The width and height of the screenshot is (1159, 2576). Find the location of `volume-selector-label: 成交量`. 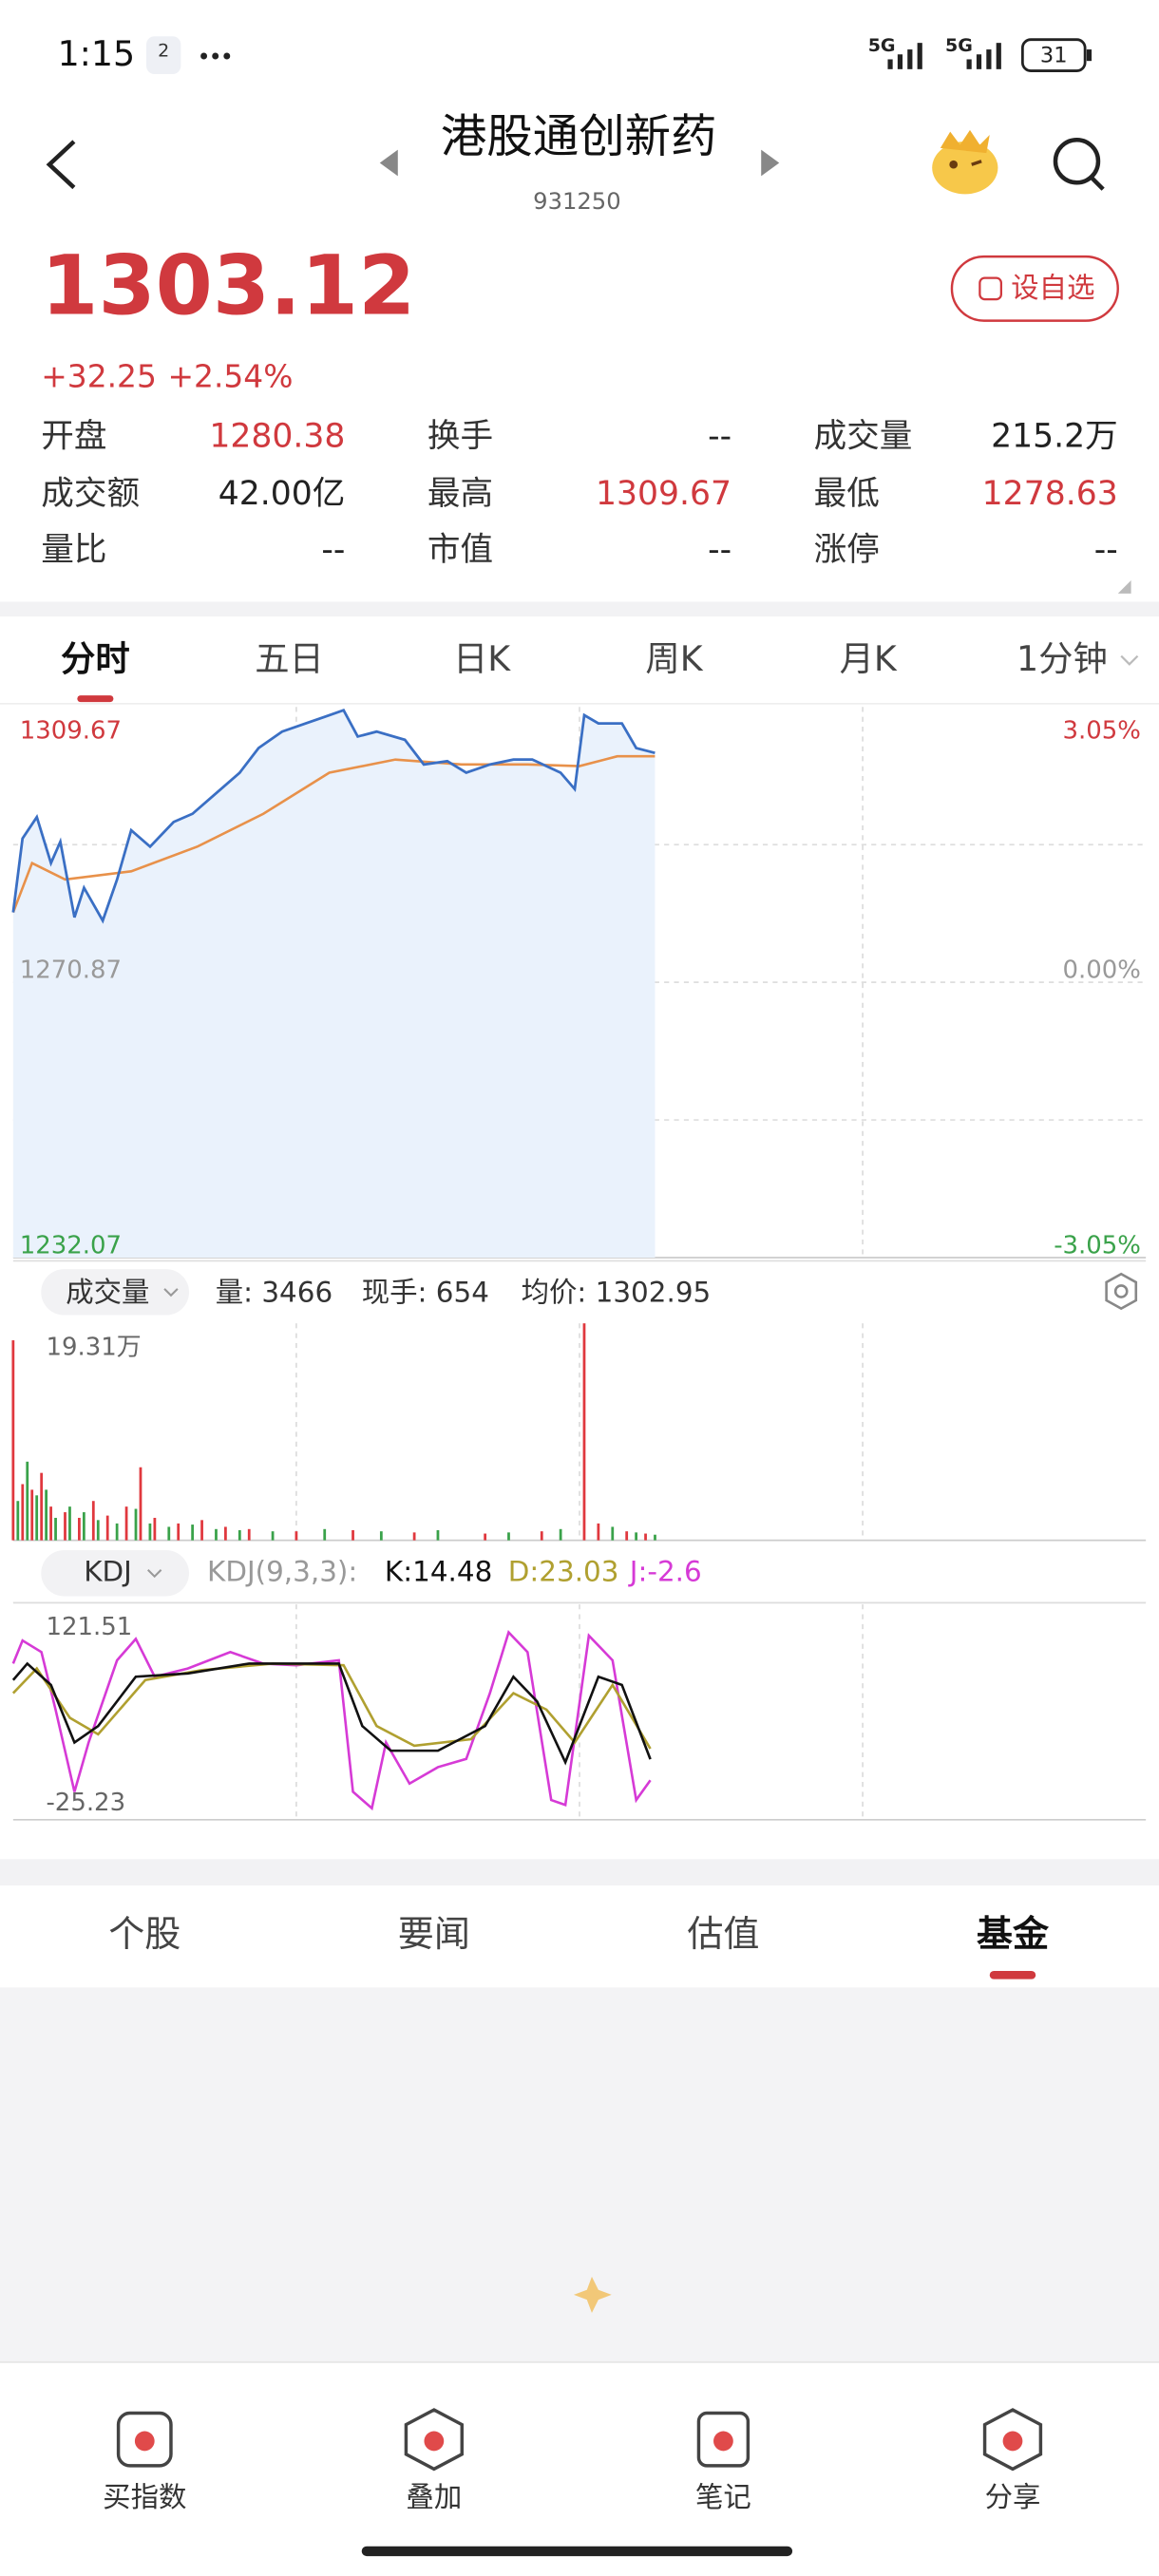

volume-selector-label: 成交量 is located at coordinates (107, 1293).